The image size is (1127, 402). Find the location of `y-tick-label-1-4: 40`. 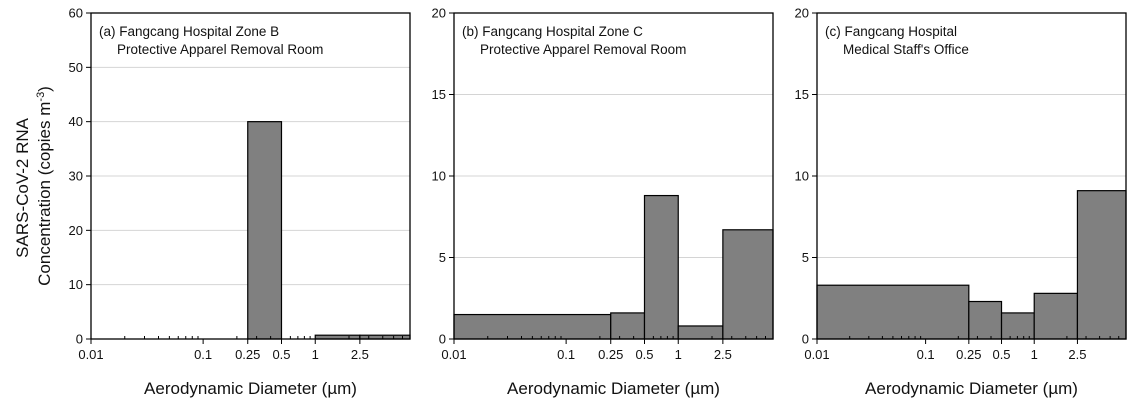

y-tick-label-1-4: 40 is located at coordinates (76, 121).